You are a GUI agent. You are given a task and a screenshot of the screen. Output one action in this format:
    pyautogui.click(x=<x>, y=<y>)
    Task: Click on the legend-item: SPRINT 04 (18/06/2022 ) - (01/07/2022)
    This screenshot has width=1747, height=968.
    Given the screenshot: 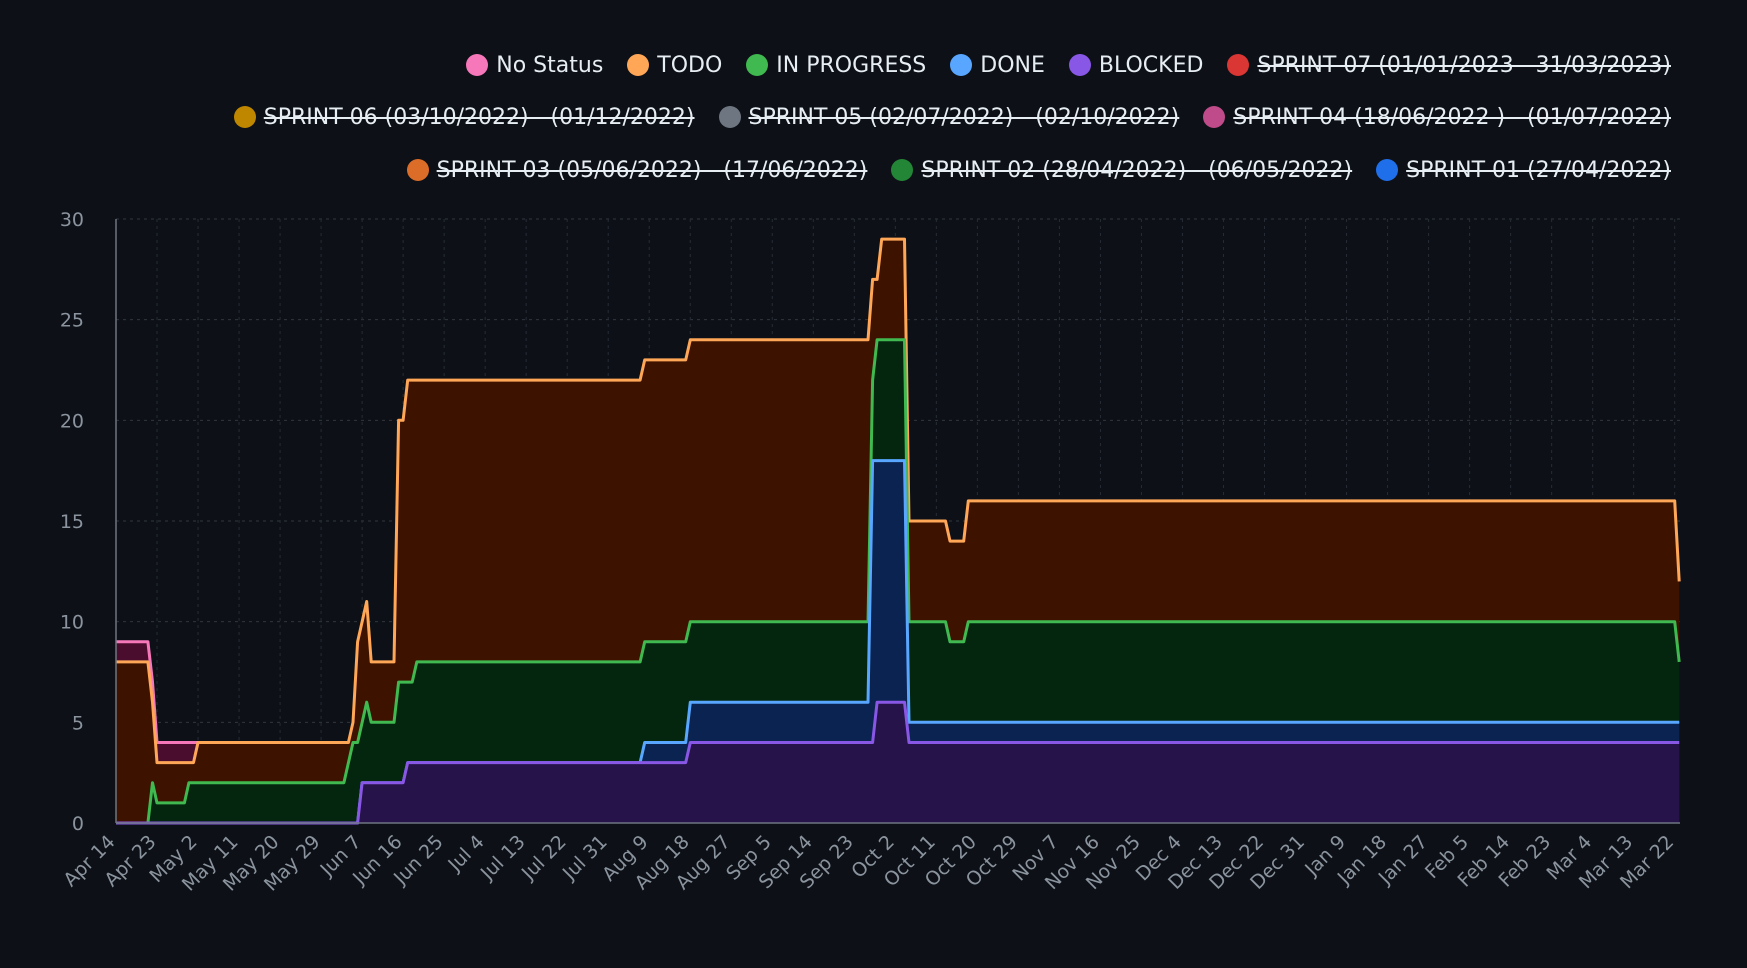 What is the action you would take?
    pyautogui.click(x=1437, y=117)
    